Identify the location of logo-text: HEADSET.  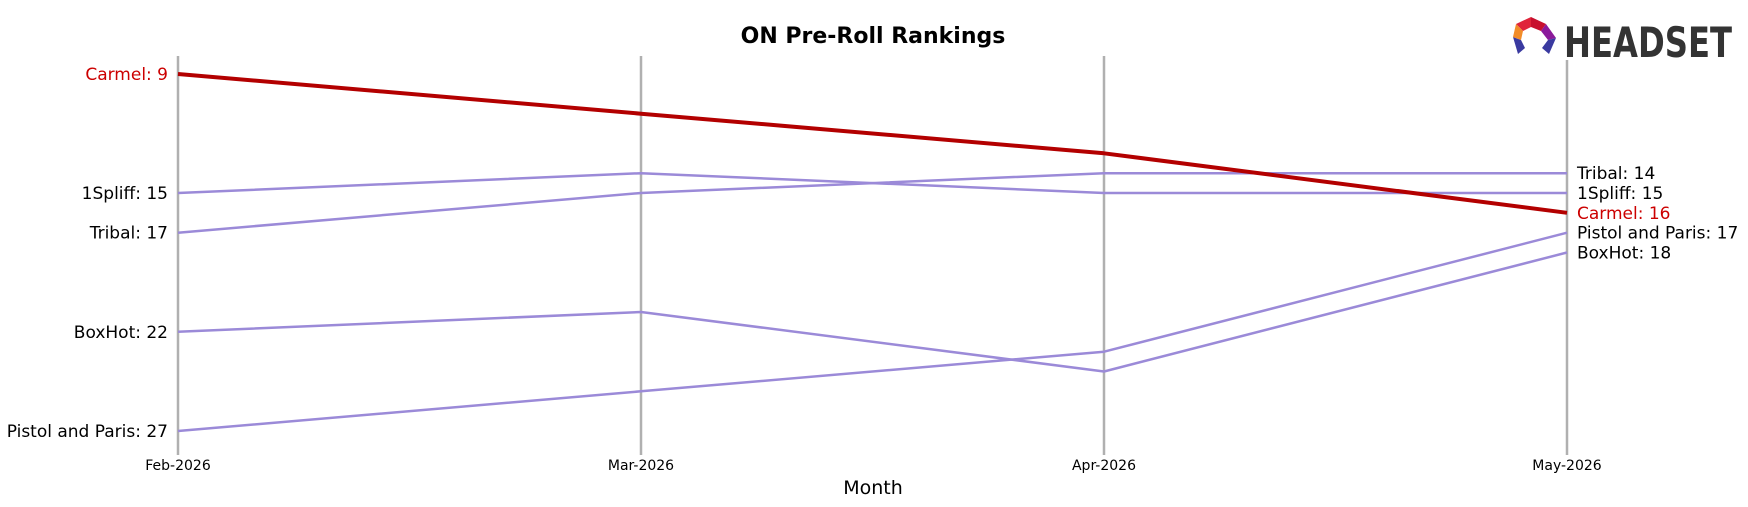
(1648, 42).